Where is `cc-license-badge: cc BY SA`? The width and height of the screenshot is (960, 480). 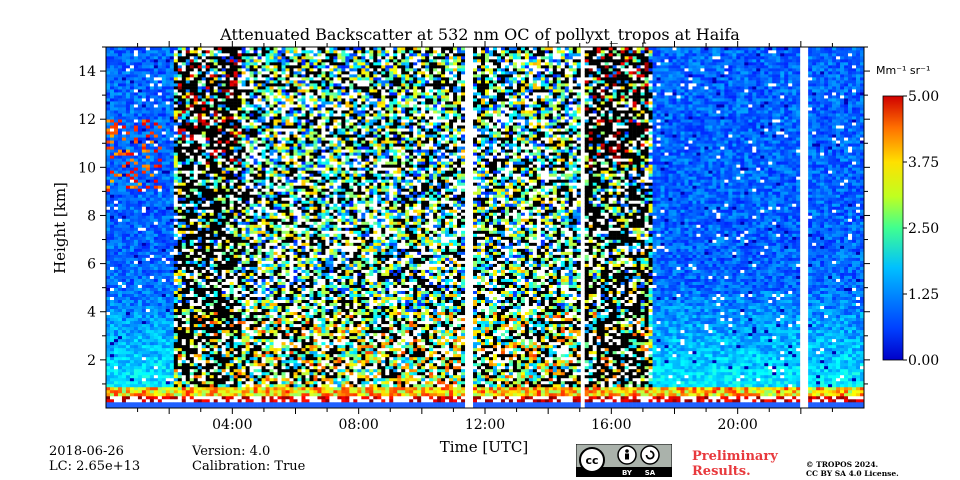
cc-license-badge: cc BY SA is located at coordinates (624, 460).